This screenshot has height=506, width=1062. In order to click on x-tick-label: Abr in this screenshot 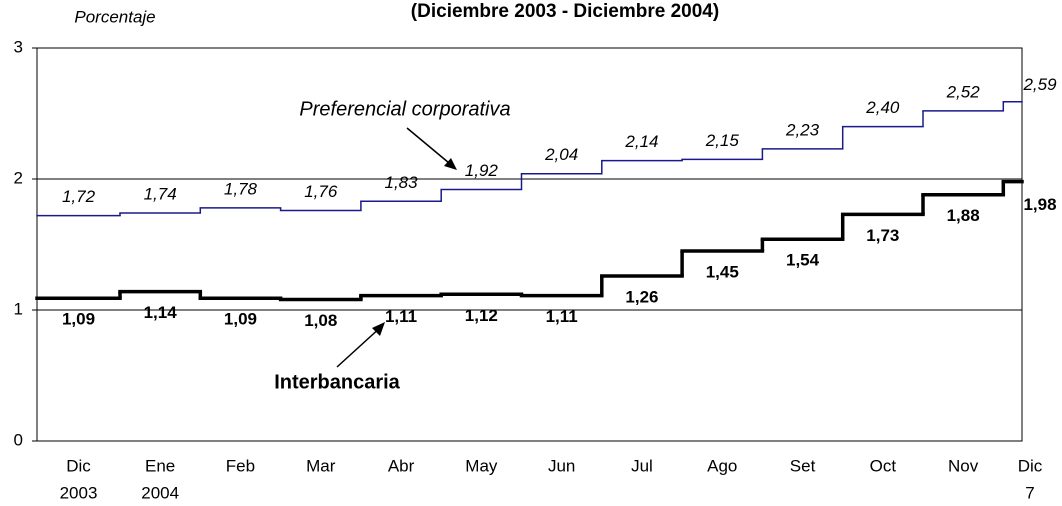, I will do `click(401, 465)`.